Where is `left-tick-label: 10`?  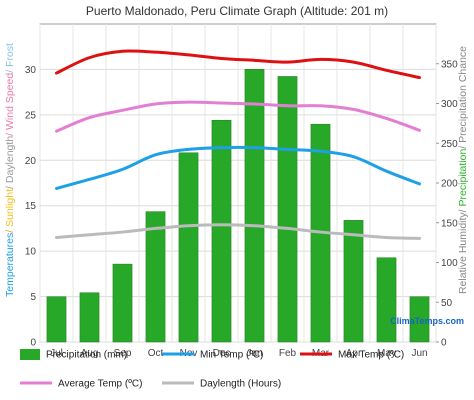
left-tick-label: 10 is located at coordinates (31, 252).